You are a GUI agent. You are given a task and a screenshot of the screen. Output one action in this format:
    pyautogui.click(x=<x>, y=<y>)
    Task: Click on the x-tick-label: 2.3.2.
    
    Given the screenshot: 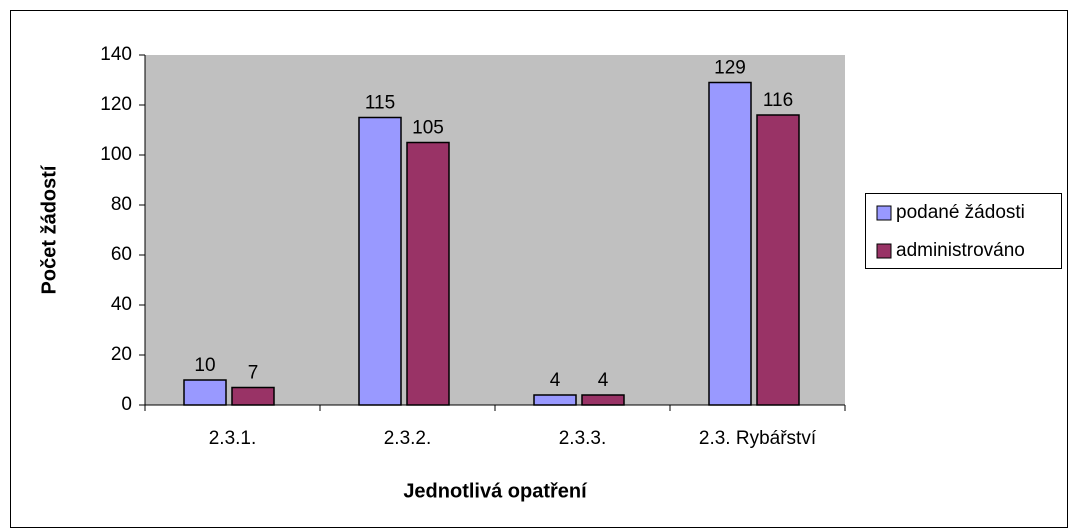 What is the action you would take?
    pyautogui.click(x=408, y=438)
    